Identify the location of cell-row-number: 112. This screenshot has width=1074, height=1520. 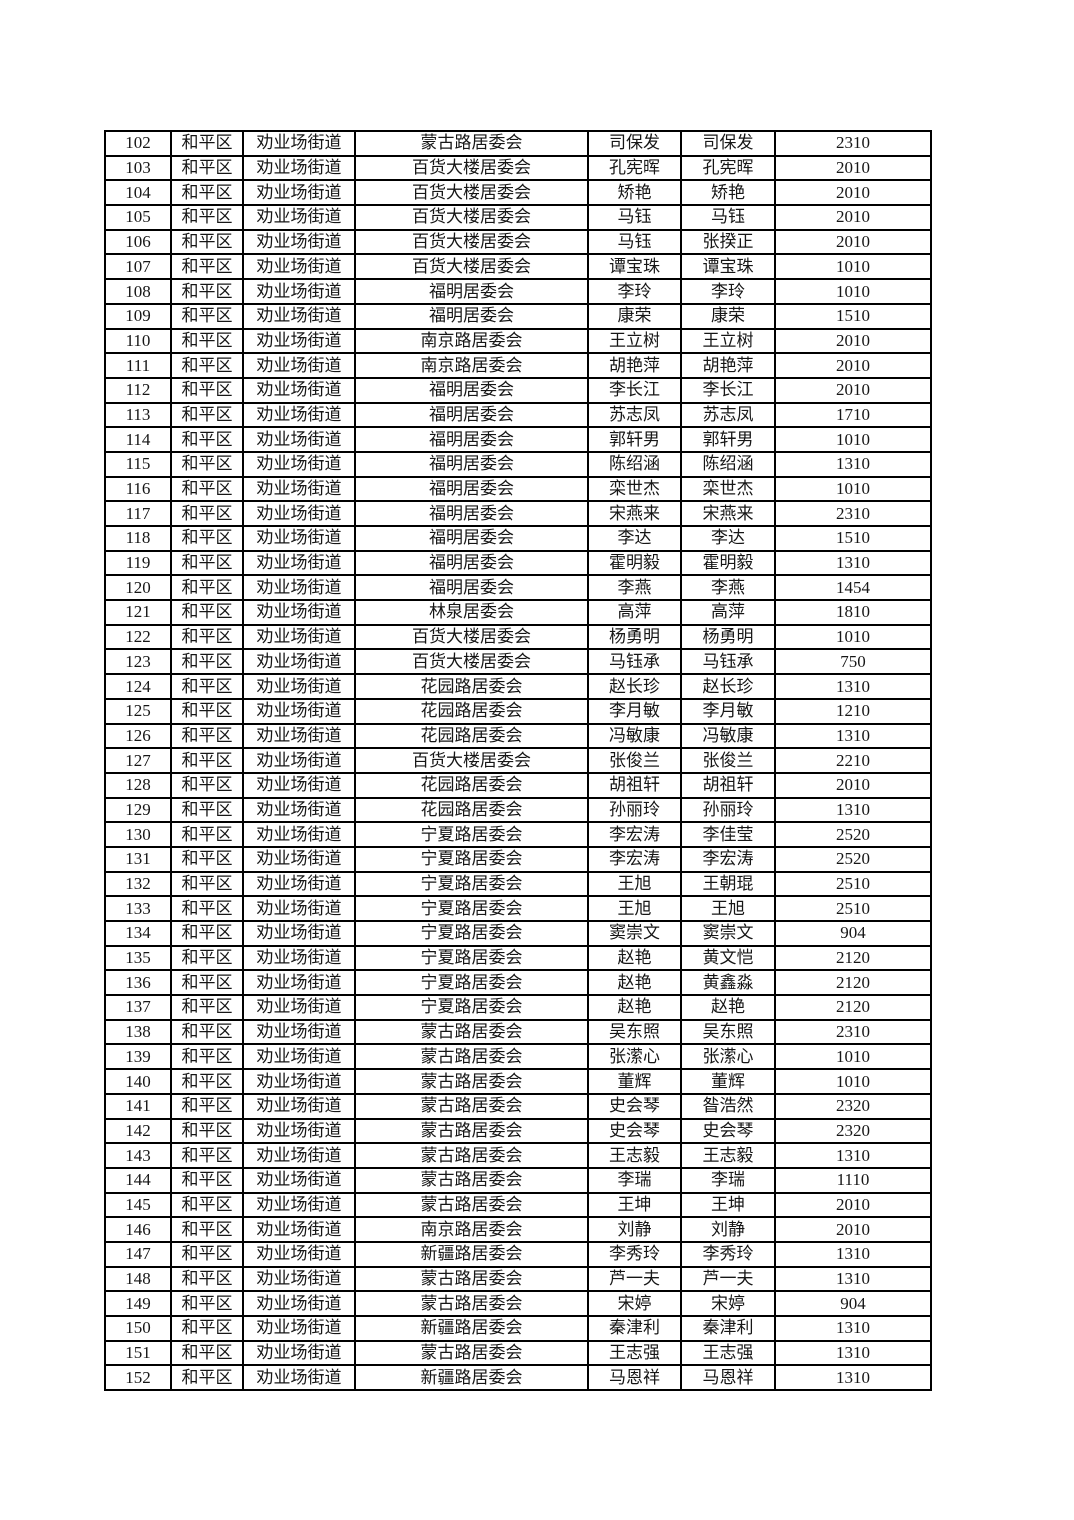
(138, 390).